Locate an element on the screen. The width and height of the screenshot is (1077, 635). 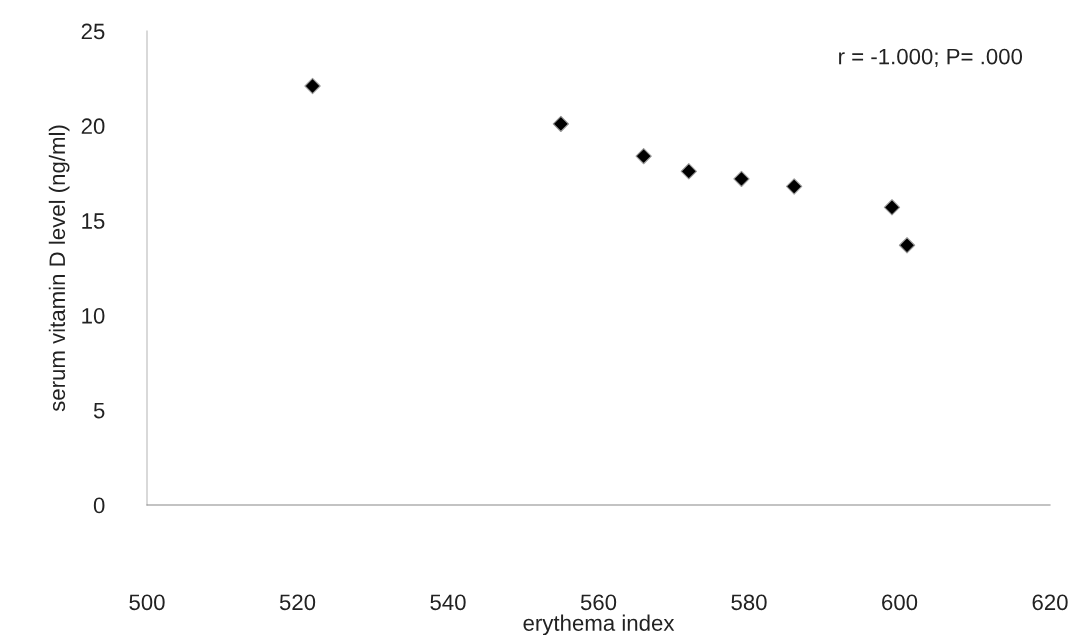
y-tick-label: 25 is located at coordinates (93, 31).